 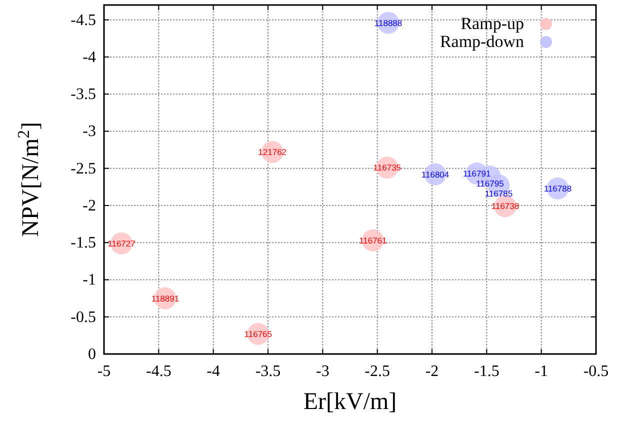 What do you see at coordinates (272, 152) in the screenshot?
I see `annotation: 121762` at bounding box center [272, 152].